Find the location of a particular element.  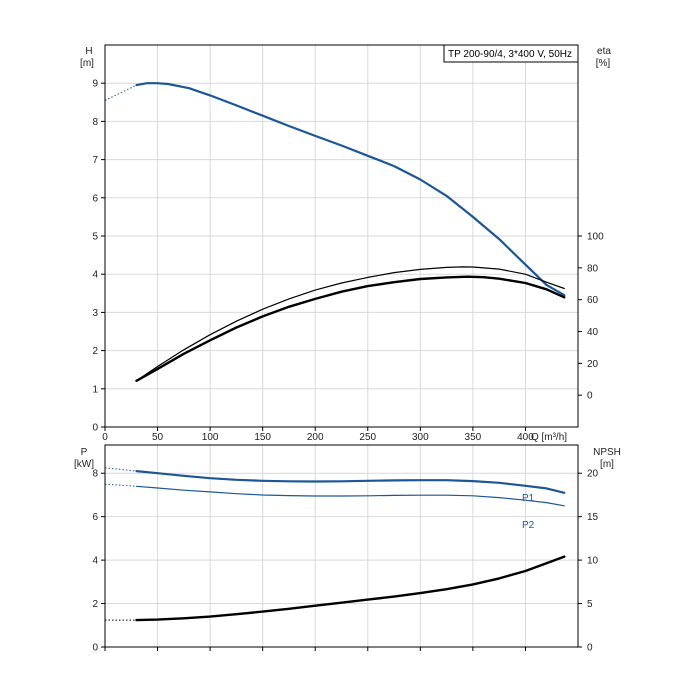

top-y2-tick-label-0: 0 is located at coordinates (590, 396).